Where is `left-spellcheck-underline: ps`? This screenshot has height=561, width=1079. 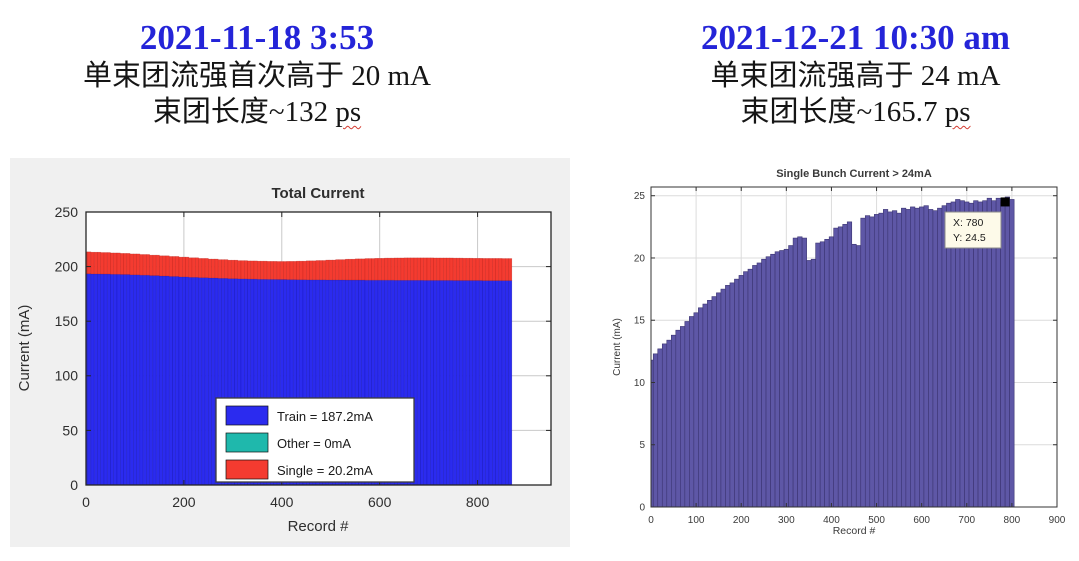
left-spellcheck-underline: ps is located at coordinates (348, 112).